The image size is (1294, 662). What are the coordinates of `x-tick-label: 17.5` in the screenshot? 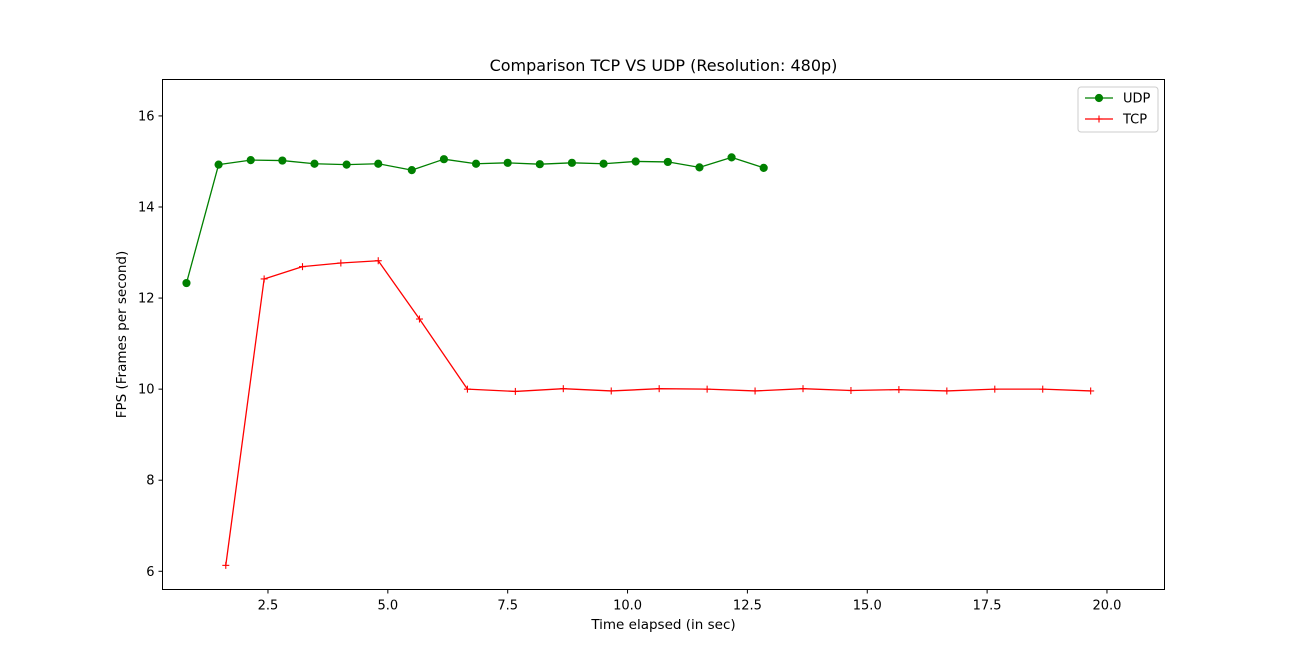 It's located at (987, 606).